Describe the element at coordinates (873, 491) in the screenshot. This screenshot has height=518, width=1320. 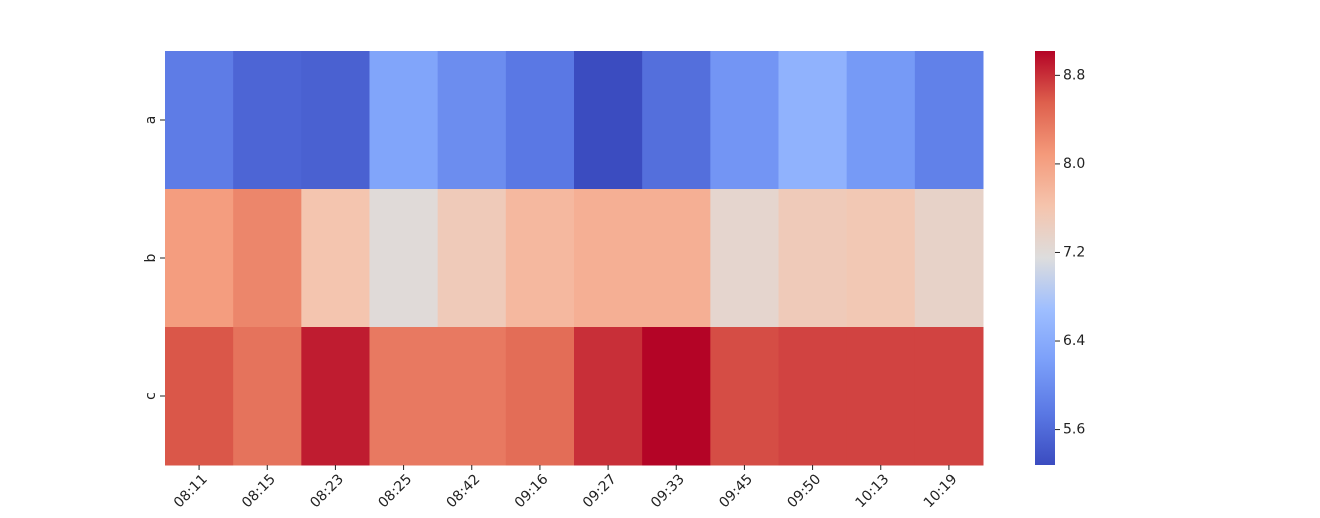
I see `x-tick-label: 10:13` at that location.